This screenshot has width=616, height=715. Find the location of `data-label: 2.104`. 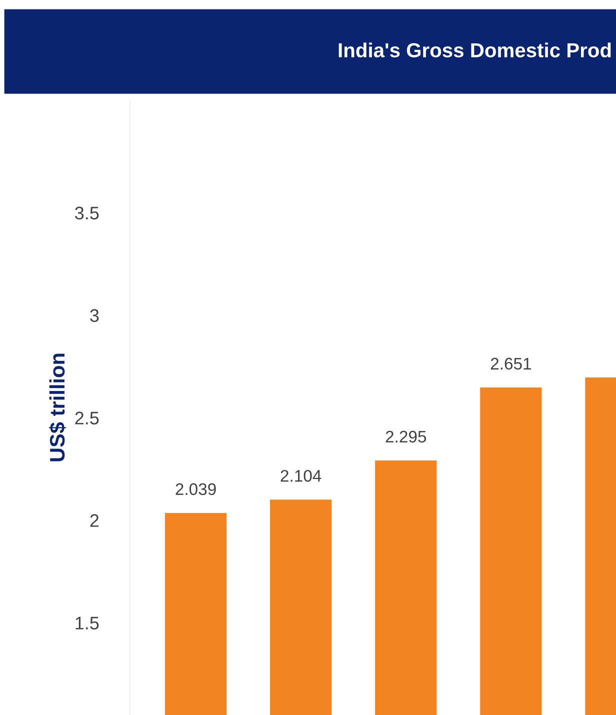

data-label: 2.104 is located at coordinates (301, 476).